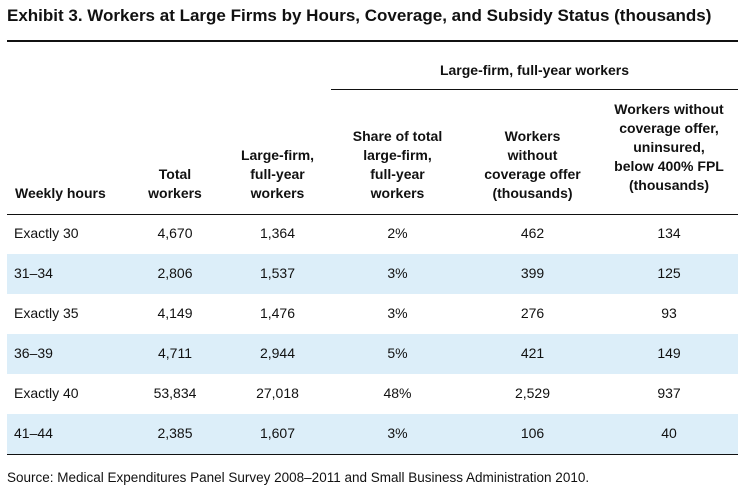 This screenshot has width=750, height=494. Describe the element at coordinates (175, 184) in the screenshot. I see `col-header-total-workers: Total workers` at that location.